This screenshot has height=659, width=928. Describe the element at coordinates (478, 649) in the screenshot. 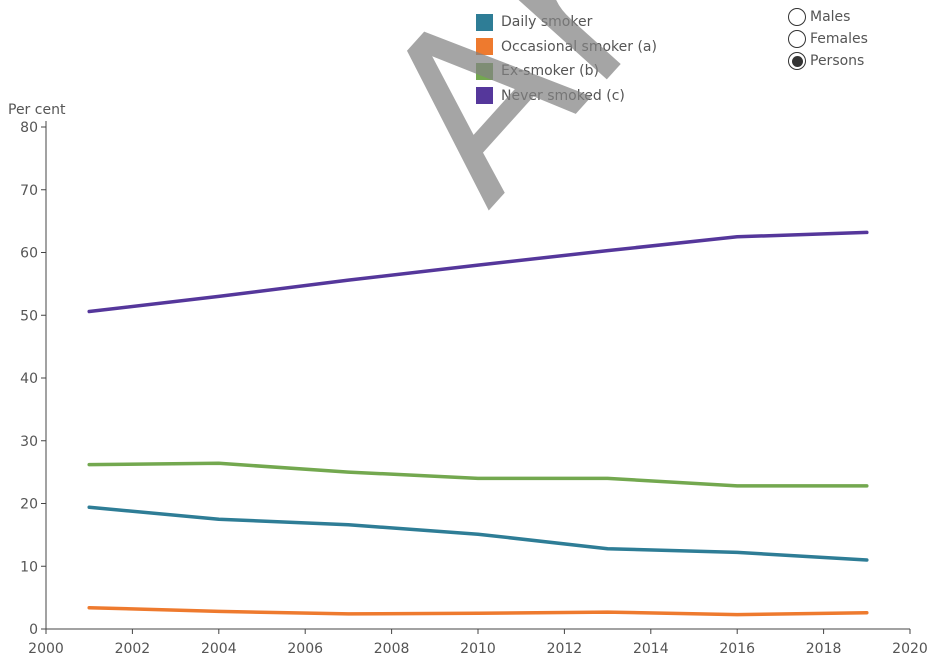

I see `x-tick-label: 2010` at that location.